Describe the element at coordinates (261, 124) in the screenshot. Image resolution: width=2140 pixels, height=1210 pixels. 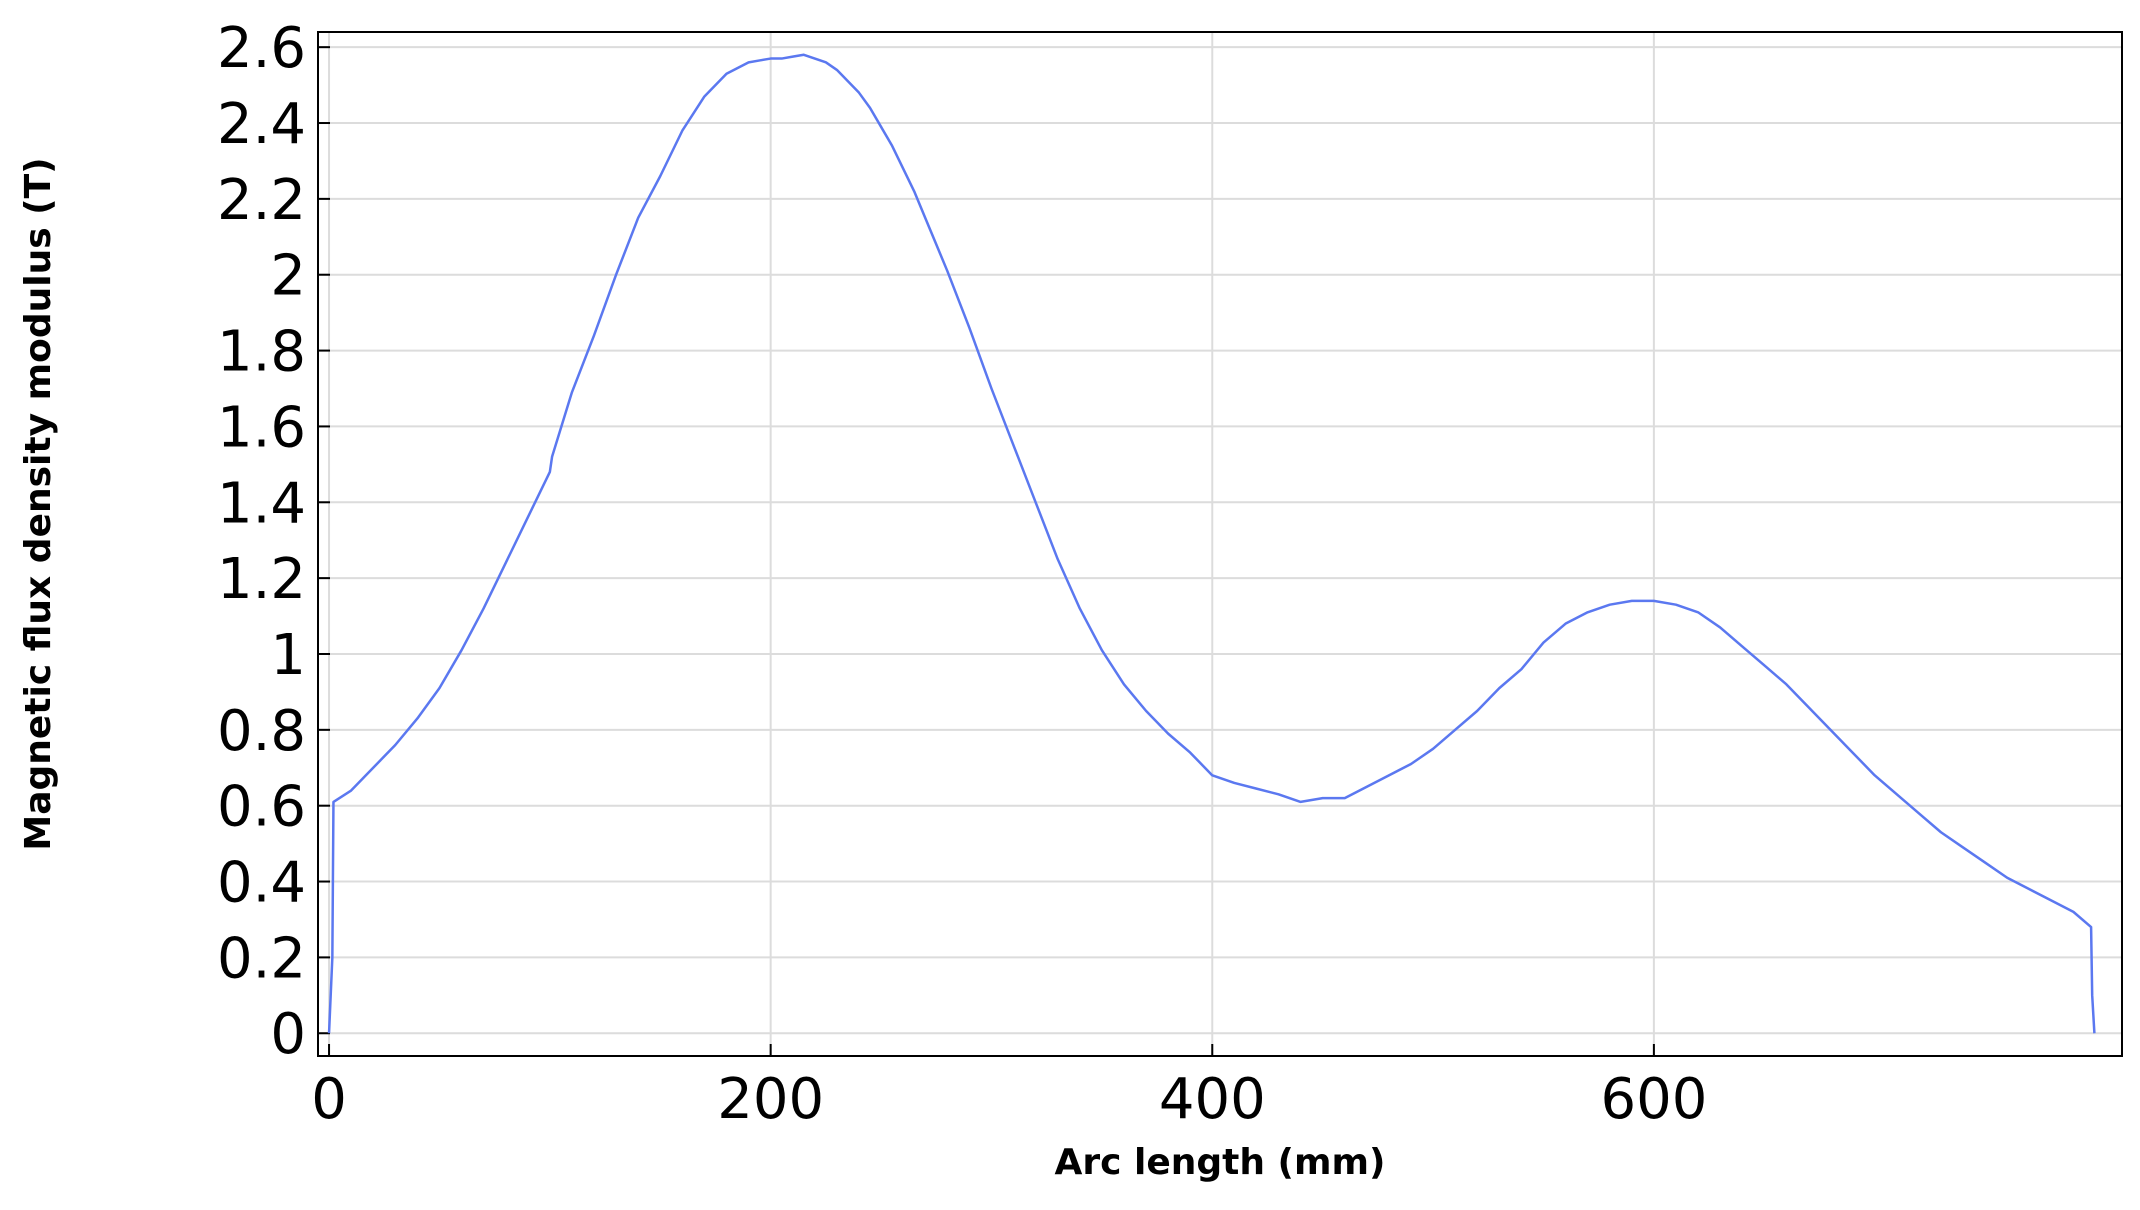
I see `y-tick-label: 2.4` at that location.